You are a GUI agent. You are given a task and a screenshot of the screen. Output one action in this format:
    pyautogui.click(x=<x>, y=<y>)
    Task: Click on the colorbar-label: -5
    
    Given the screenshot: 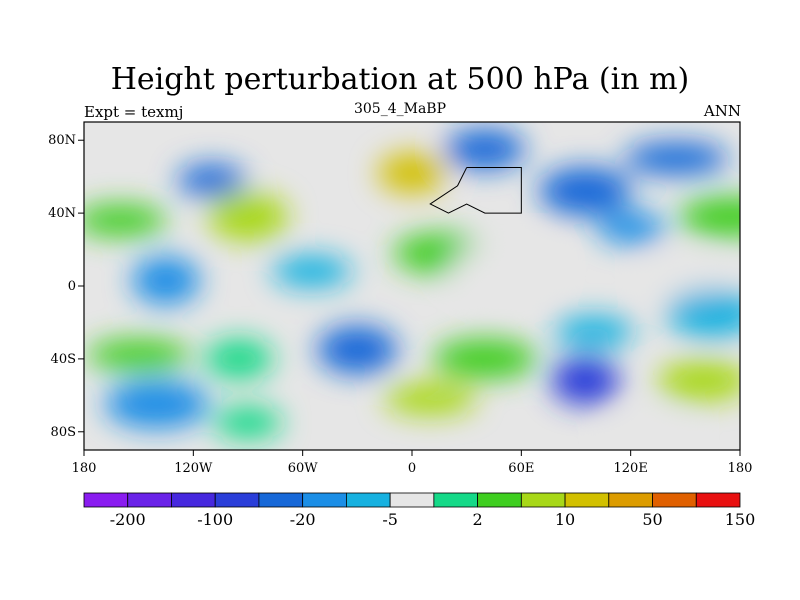 What is the action you would take?
    pyautogui.click(x=390, y=519)
    